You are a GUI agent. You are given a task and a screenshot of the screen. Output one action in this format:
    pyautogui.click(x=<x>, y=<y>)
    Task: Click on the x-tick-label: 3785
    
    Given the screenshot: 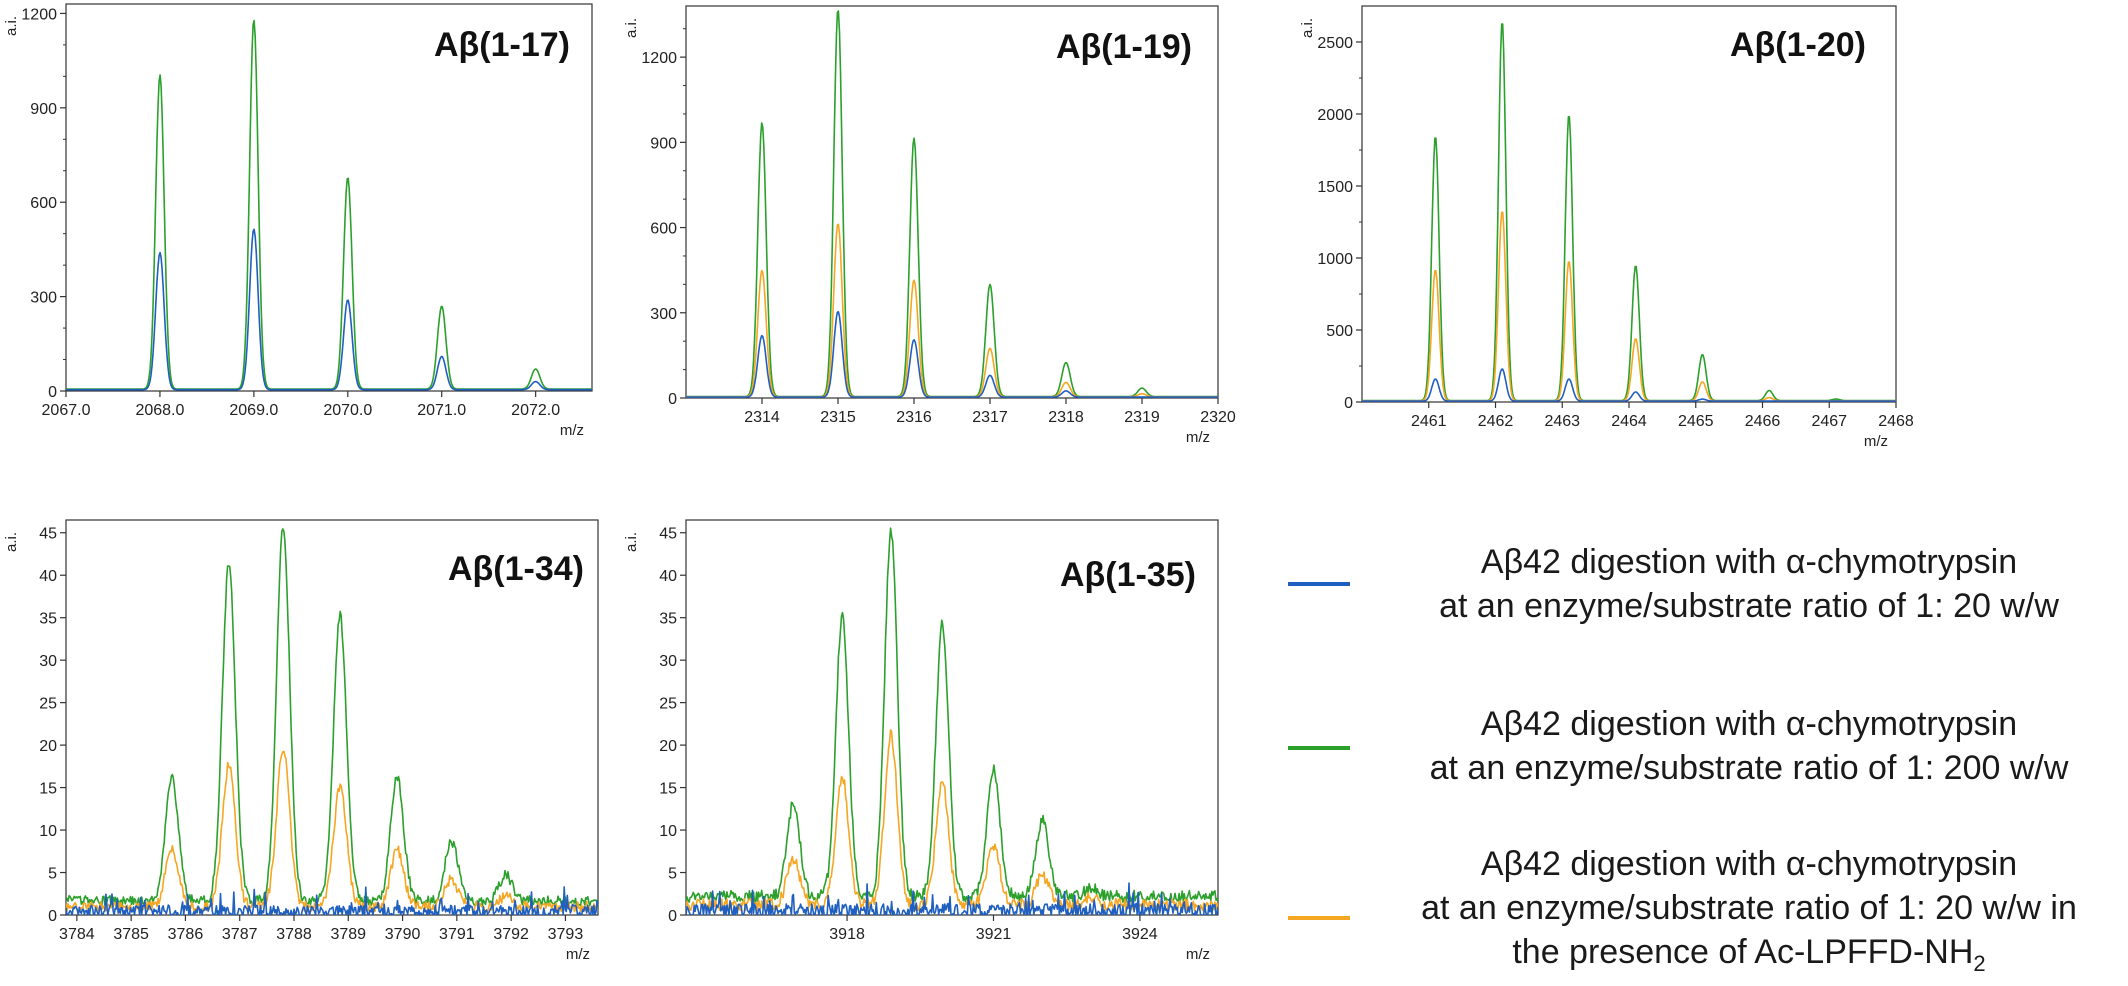 What is the action you would take?
    pyautogui.click(x=131, y=934)
    